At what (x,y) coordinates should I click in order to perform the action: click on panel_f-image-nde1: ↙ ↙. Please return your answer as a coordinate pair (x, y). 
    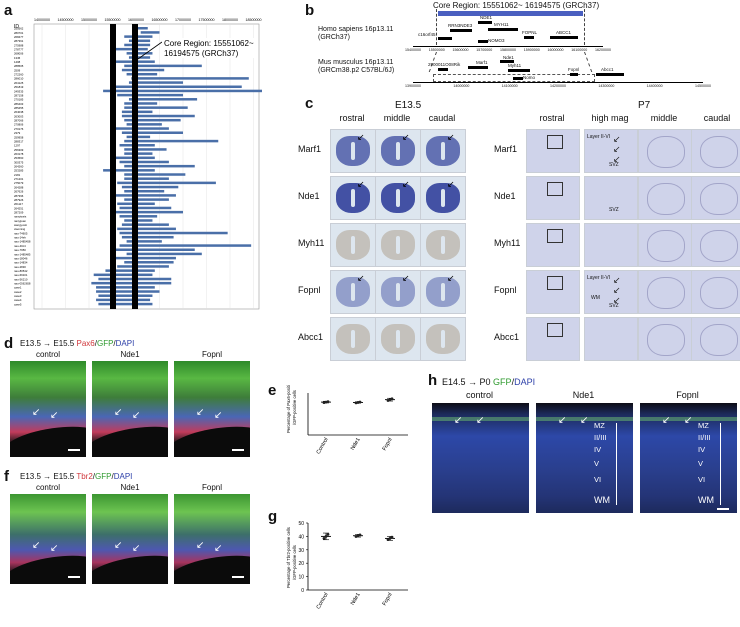
    Looking at the image, I should click on (130, 539).